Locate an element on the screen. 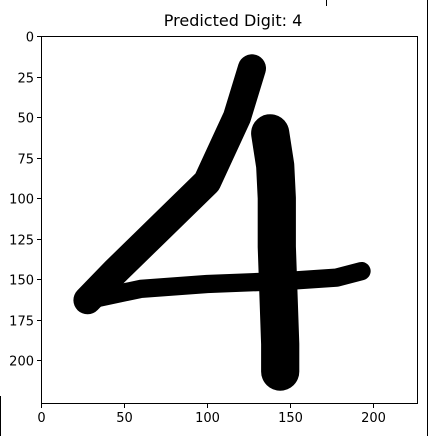 This screenshot has width=428, height=436. y-tick-label: 0 is located at coordinates (30, 38).